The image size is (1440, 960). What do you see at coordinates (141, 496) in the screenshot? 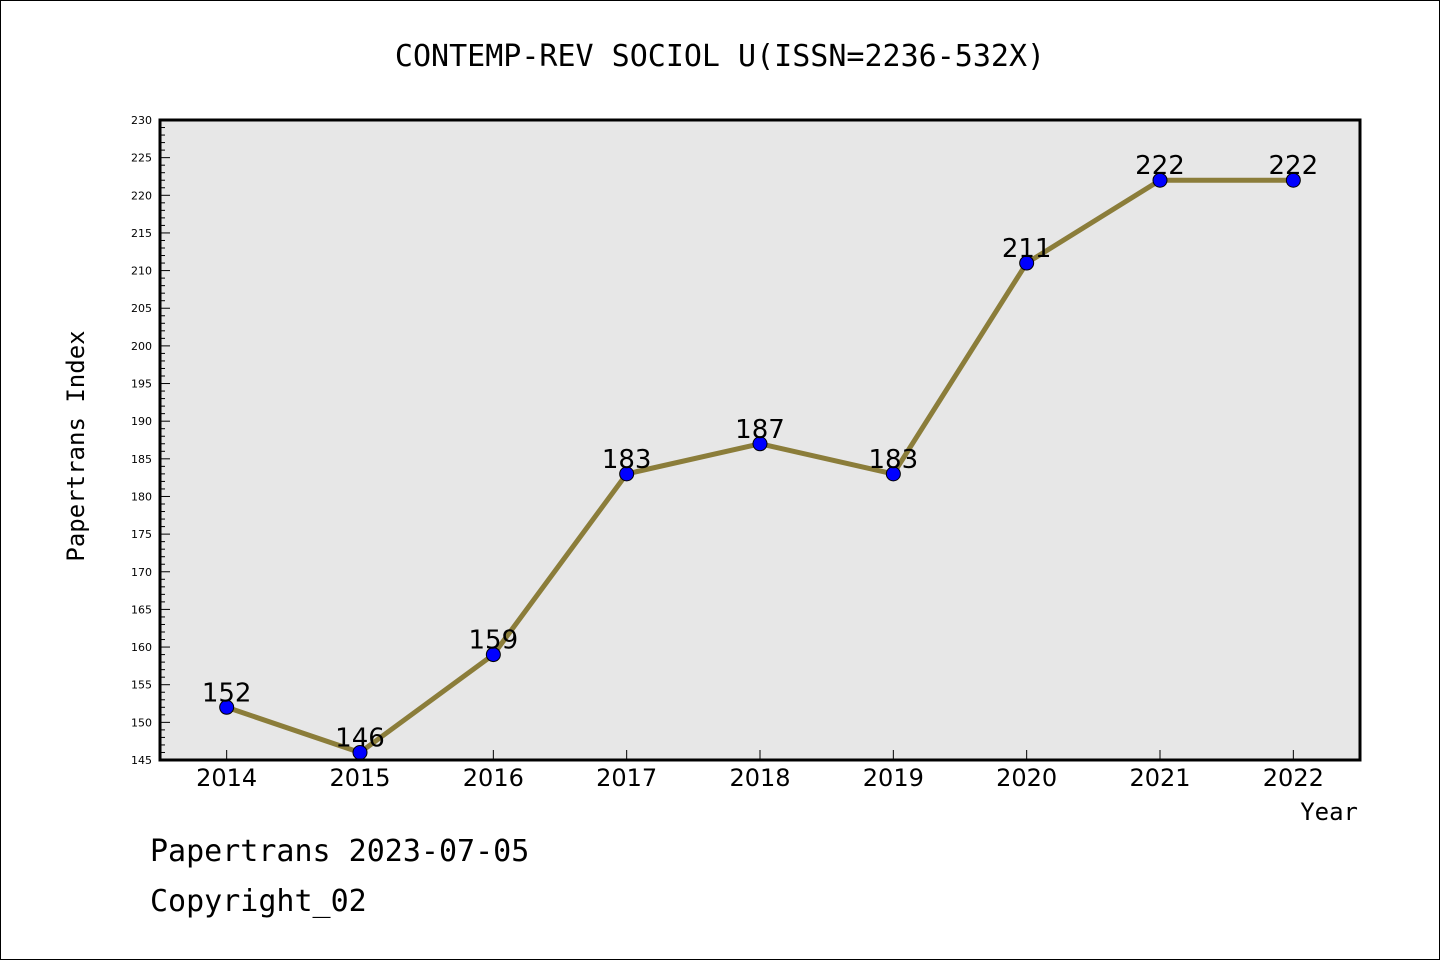
I see `y-tick-label: 180` at bounding box center [141, 496].